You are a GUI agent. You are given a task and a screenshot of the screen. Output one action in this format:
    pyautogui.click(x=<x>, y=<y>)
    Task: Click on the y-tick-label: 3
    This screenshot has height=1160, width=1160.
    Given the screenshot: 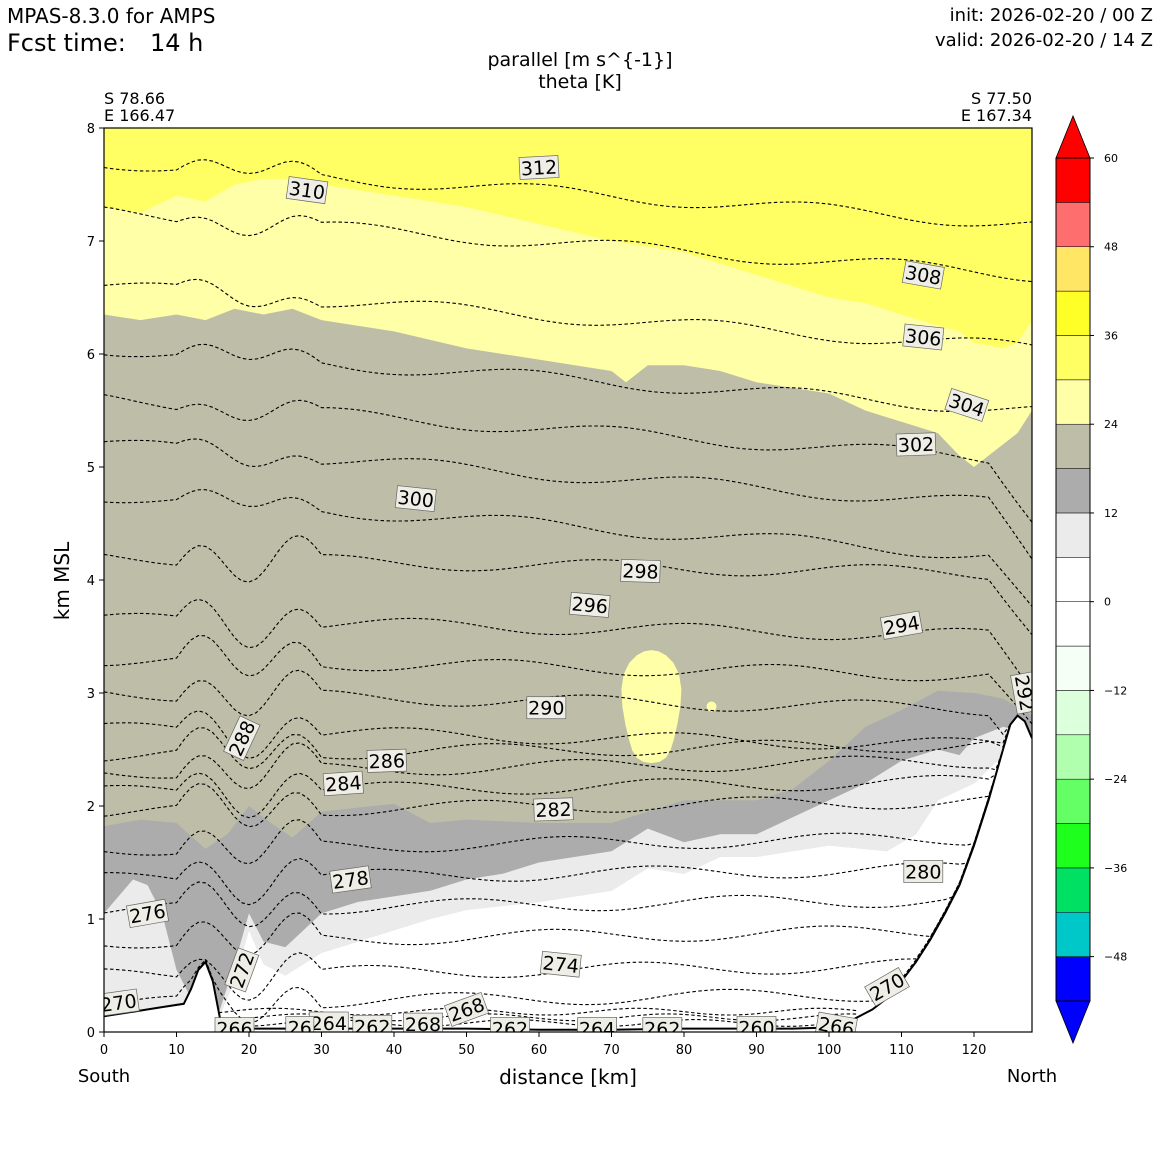 What is the action you would take?
    pyautogui.click(x=91, y=694)
    